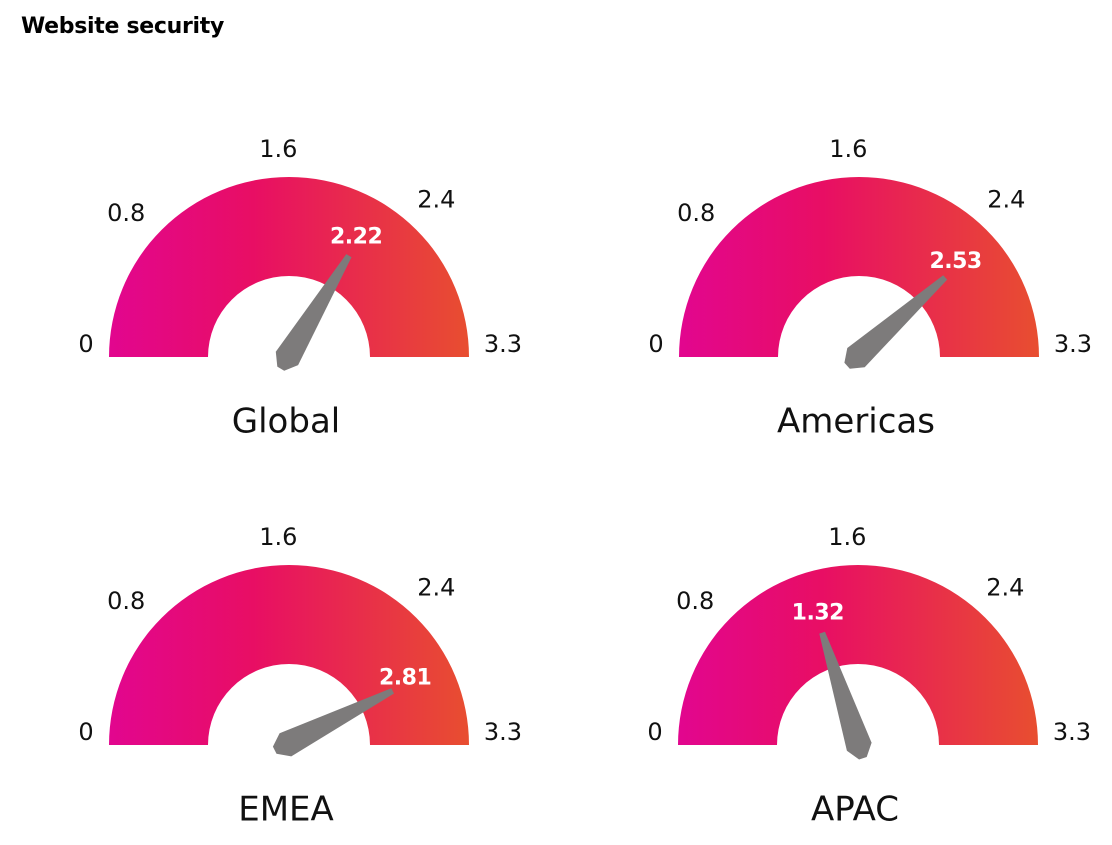 The width and height of the screenshot is (1112, 845). I want to click on gauge-global: 0 0.8 1.6 2.4 3.3 2.22 Global, so click(300, 288).